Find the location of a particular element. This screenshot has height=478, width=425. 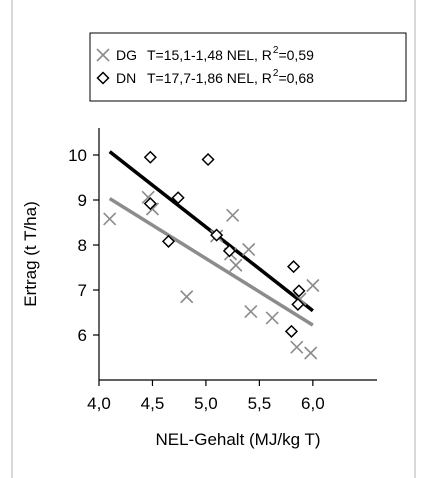

y-tick-label: 9 is located at coordinates (82, 200).